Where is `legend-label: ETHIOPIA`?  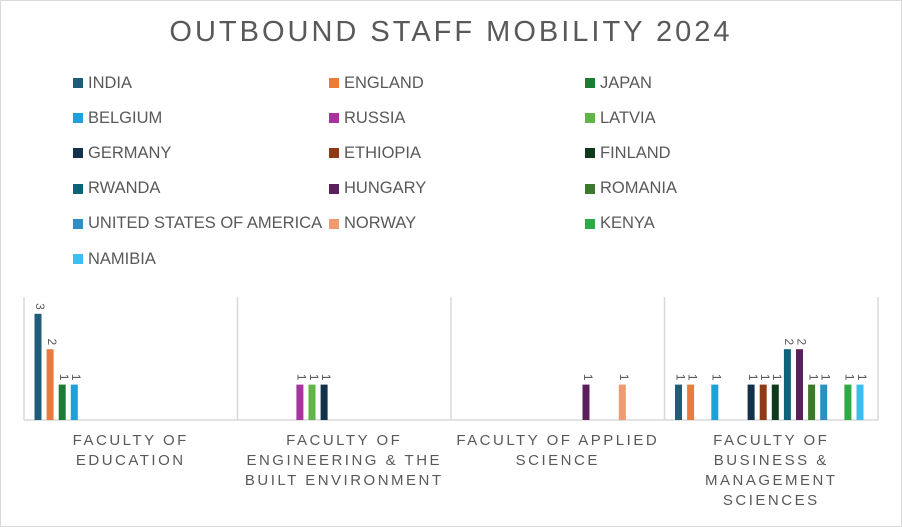
legend-label: ETHIOPIA is located at coordinates (383, 152).